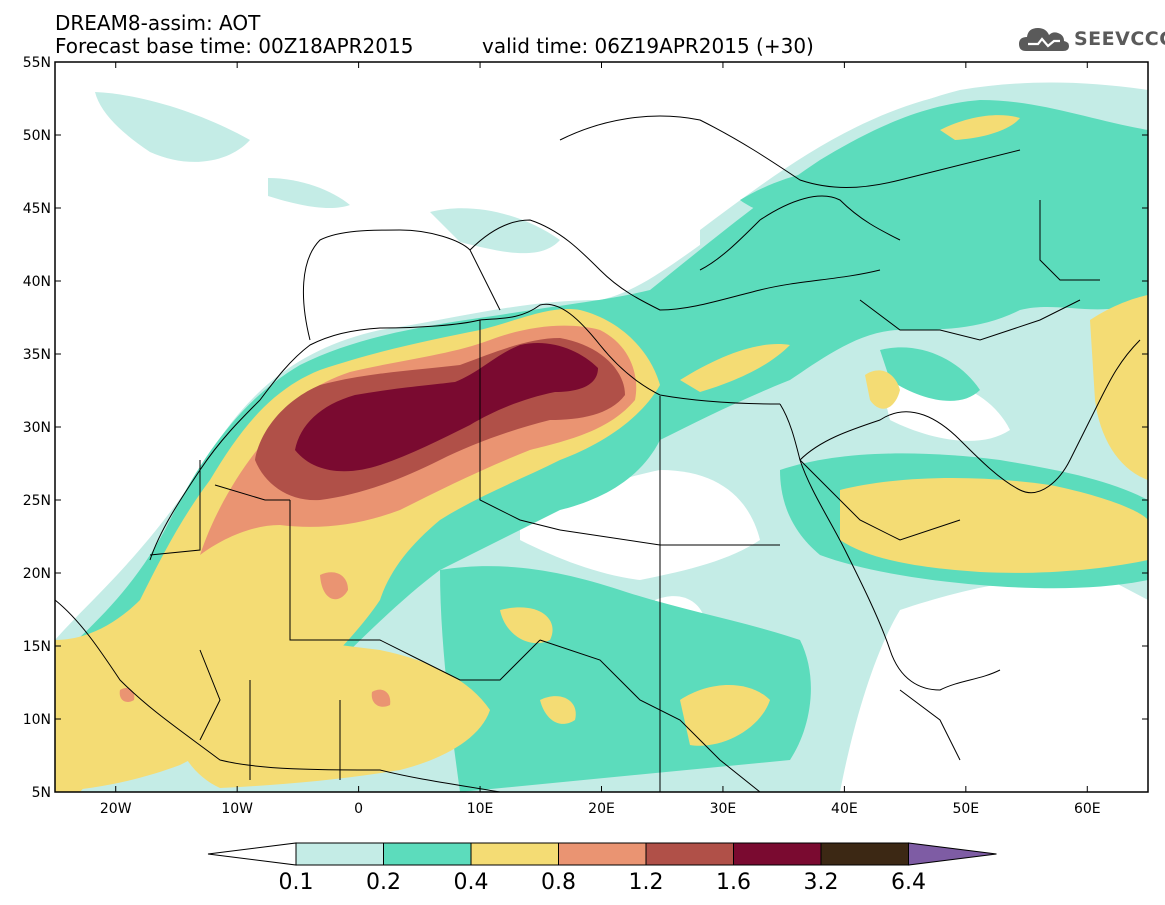 The image size is (1165, 905). I want to click on seevccc-logo: SEEVCCC, so click(1091, 39).